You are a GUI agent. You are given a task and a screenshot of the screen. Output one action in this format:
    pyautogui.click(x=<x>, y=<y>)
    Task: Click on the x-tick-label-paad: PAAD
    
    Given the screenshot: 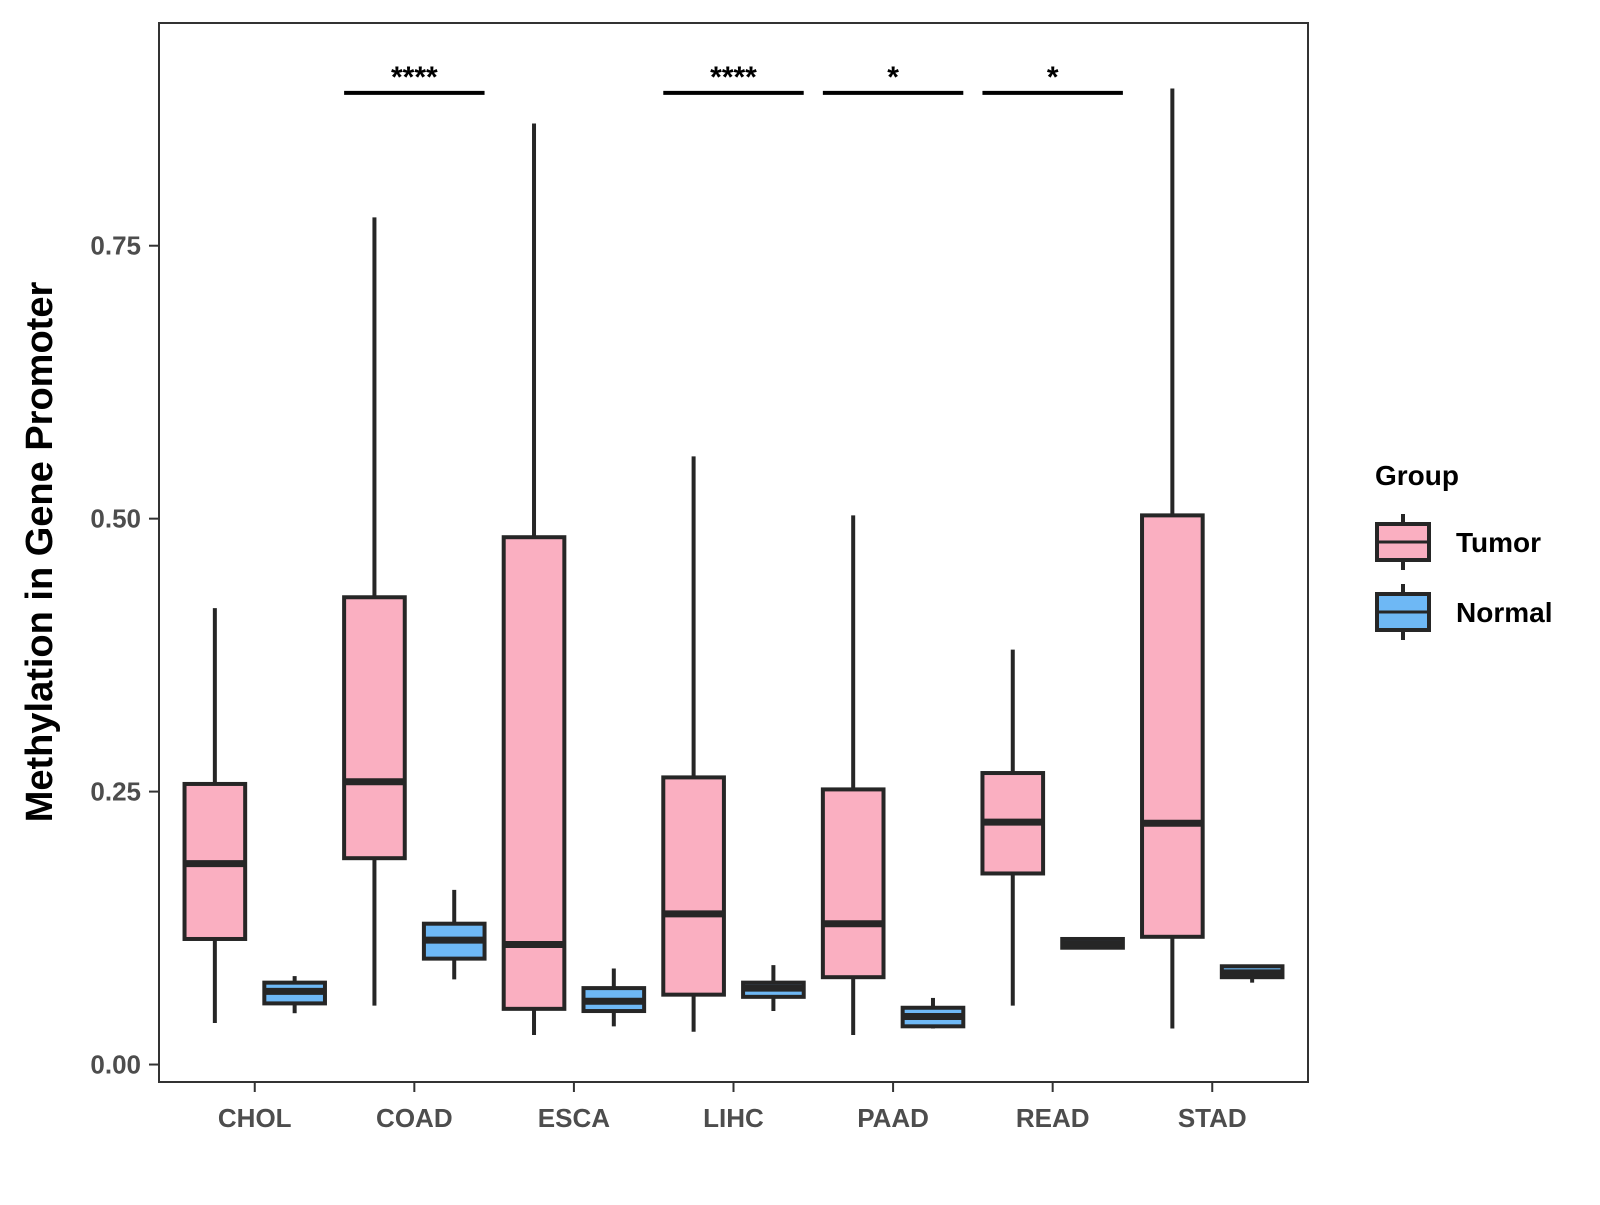 What is the action you would take?
    pyautogui.click(x=893, y=1118)
    